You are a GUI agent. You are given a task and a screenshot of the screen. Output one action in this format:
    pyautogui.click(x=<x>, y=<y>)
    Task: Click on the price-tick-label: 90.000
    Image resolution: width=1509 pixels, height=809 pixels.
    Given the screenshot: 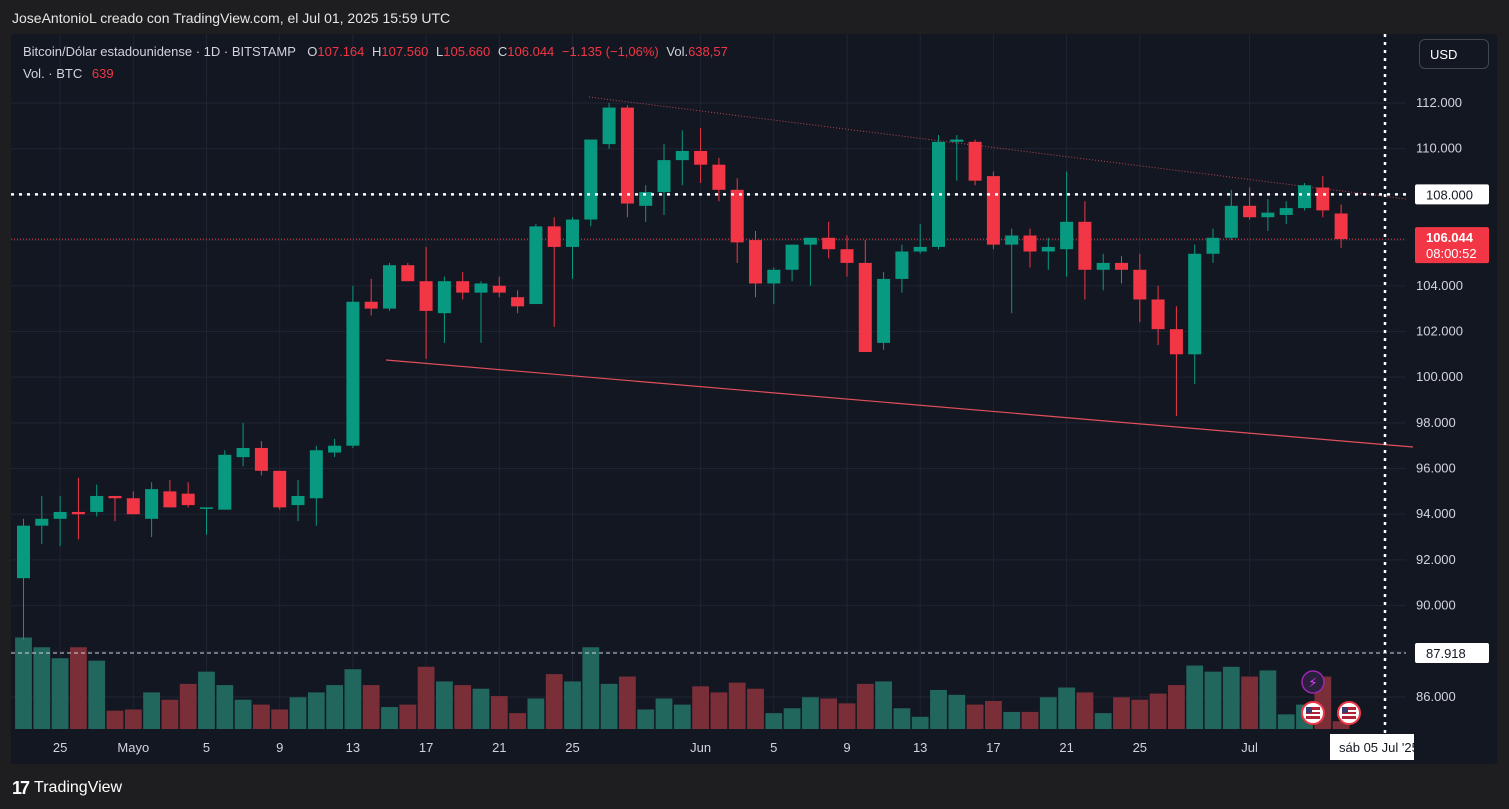 What is the action you would take?
    pyautogui.click(x=1436, y=605)
    